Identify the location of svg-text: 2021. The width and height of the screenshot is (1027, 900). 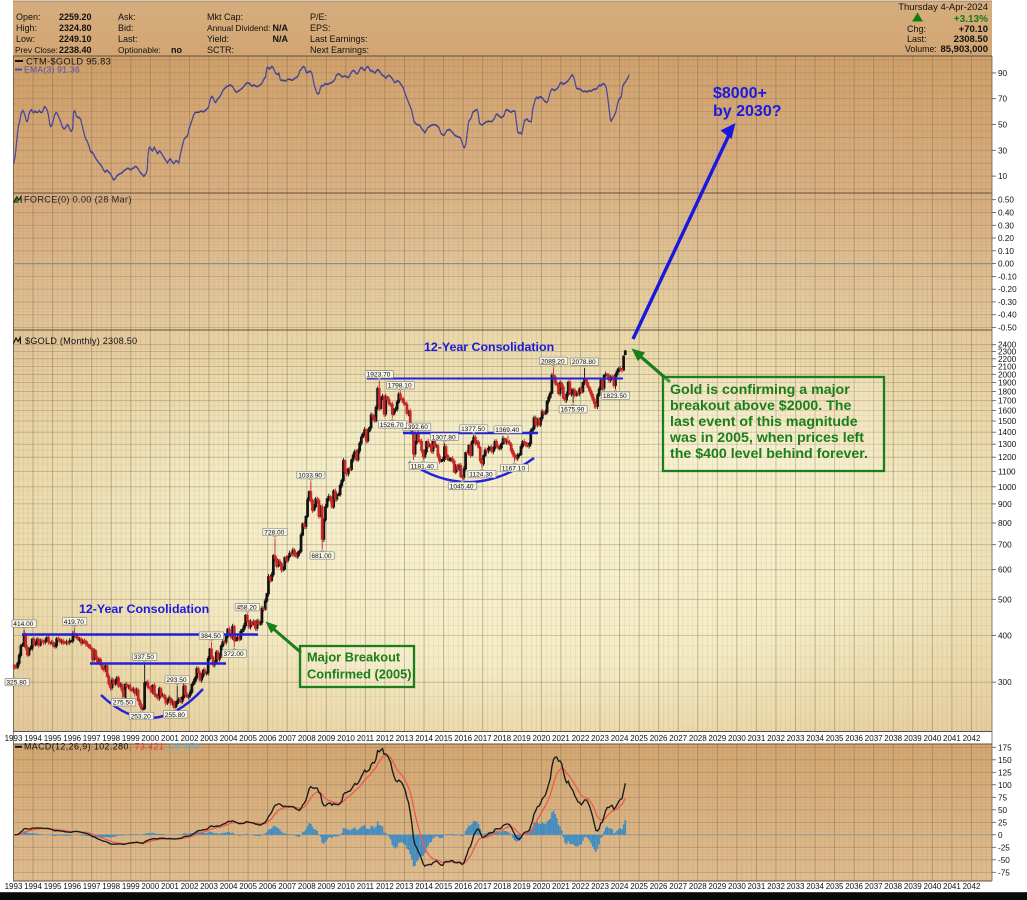
(561, 738).